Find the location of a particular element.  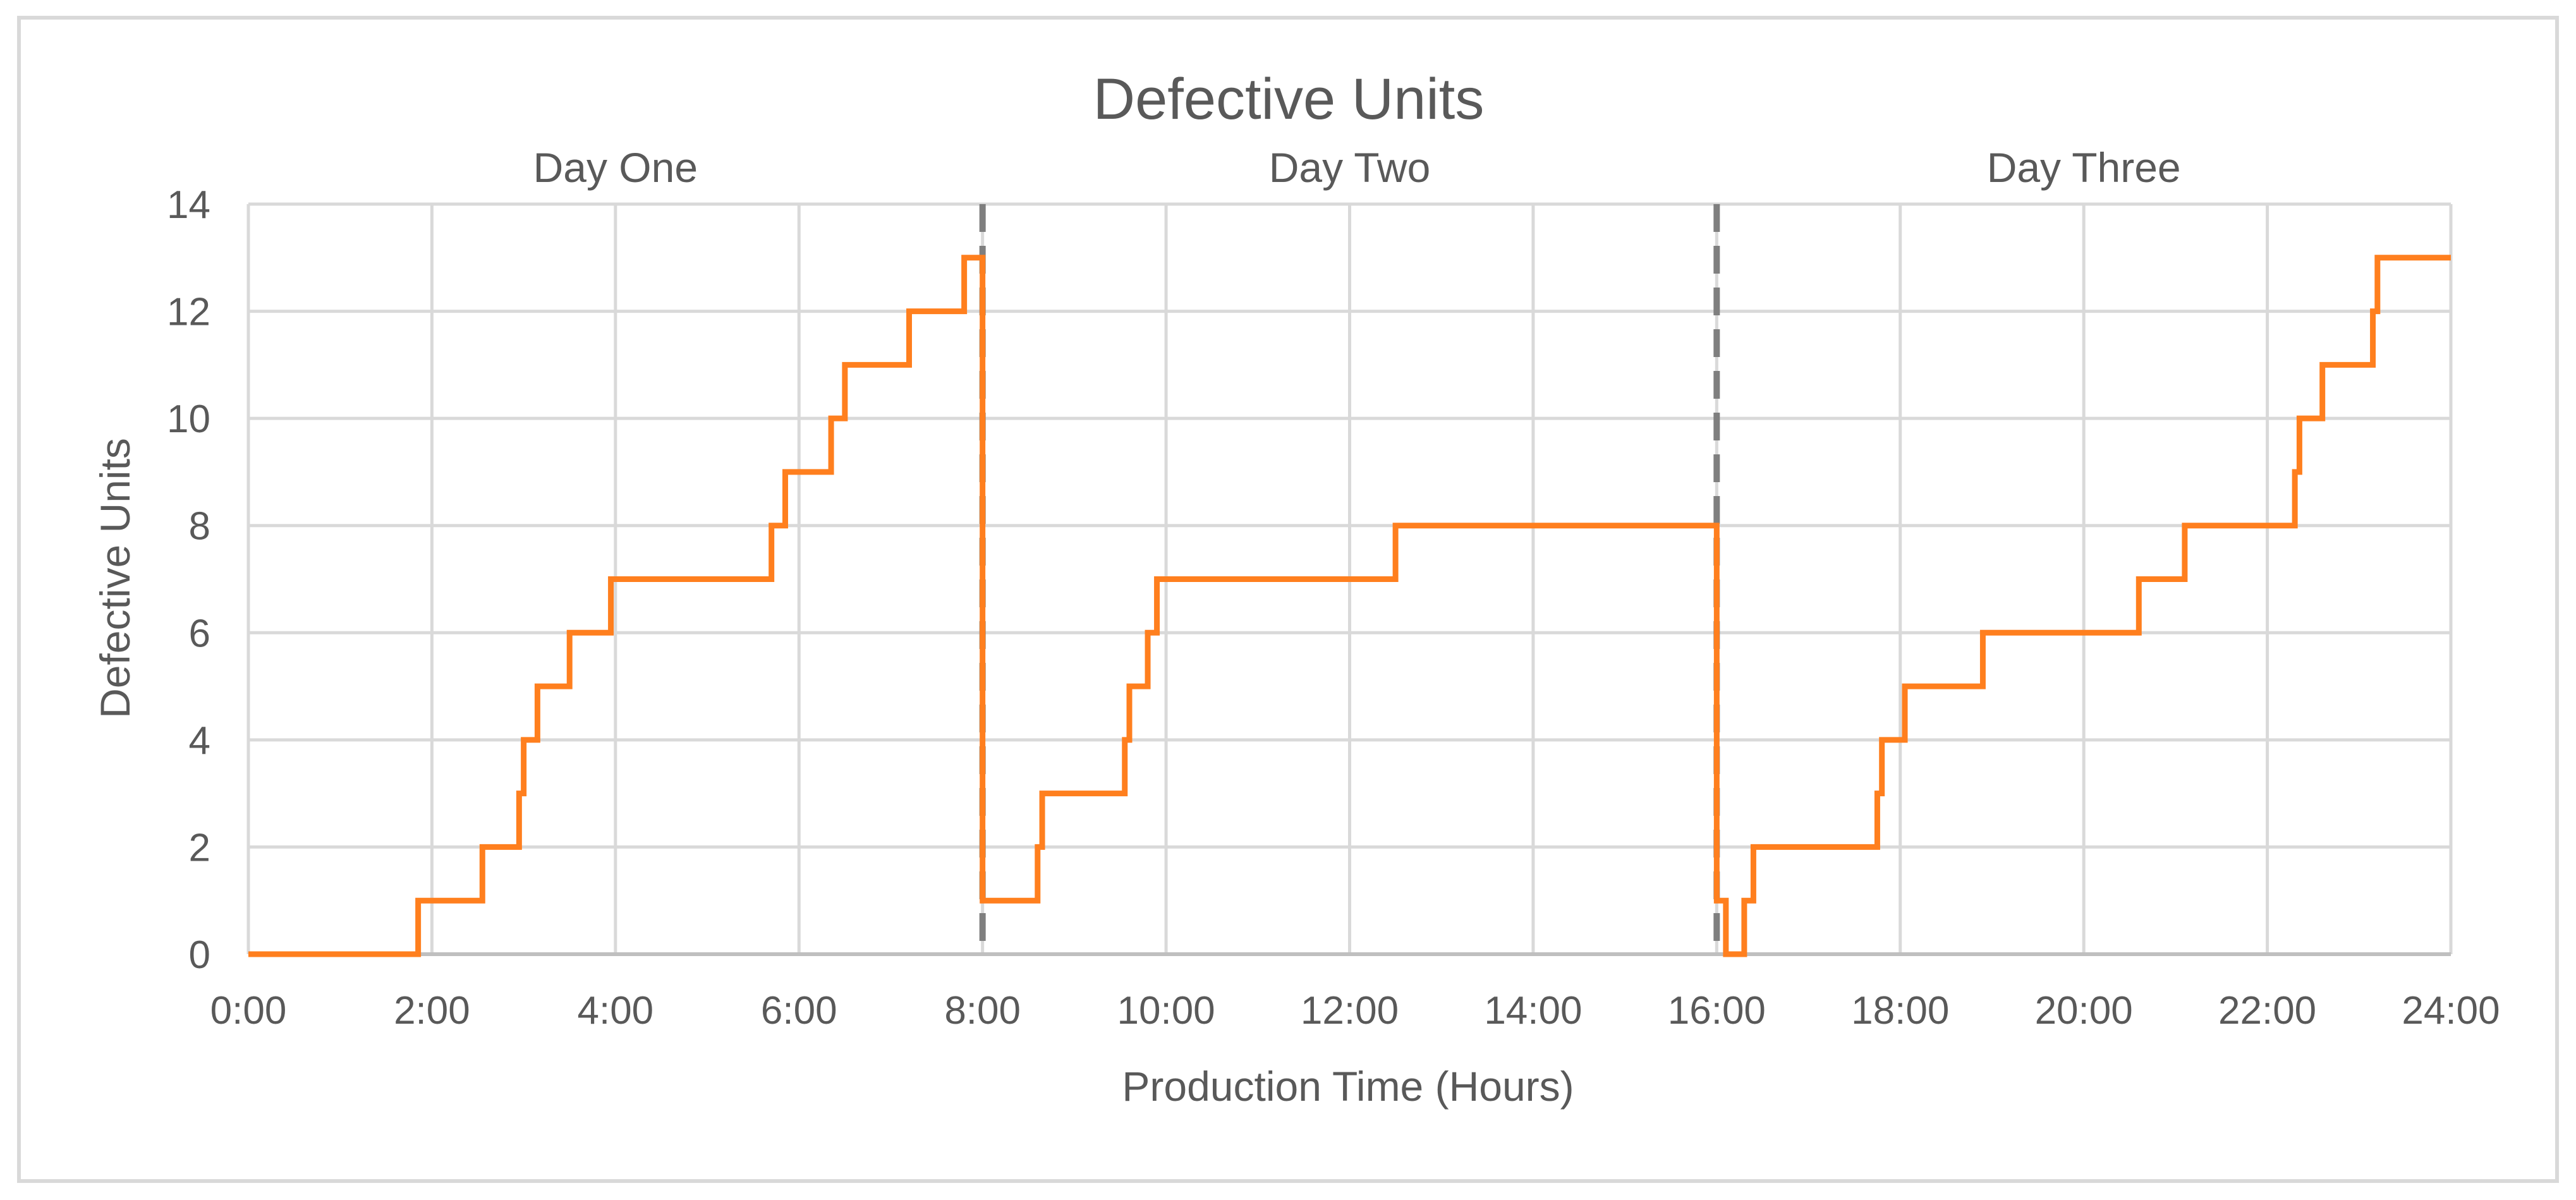

x-tick-label: 14:00 is located at coordinates (1533, 1011).